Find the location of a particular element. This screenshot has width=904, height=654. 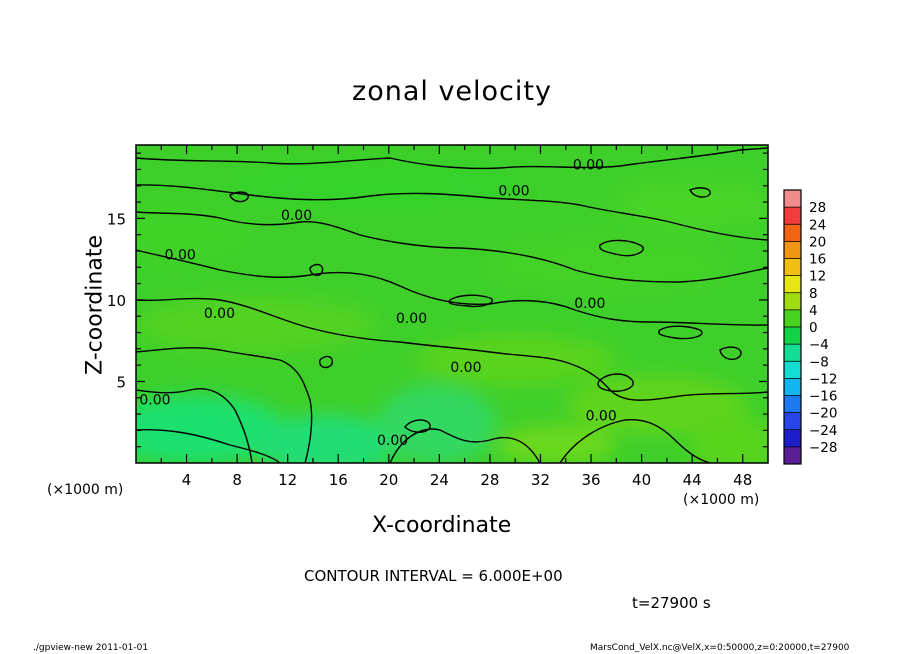

colorbar-tick-label: 24 is located at coordinates (817, 225).